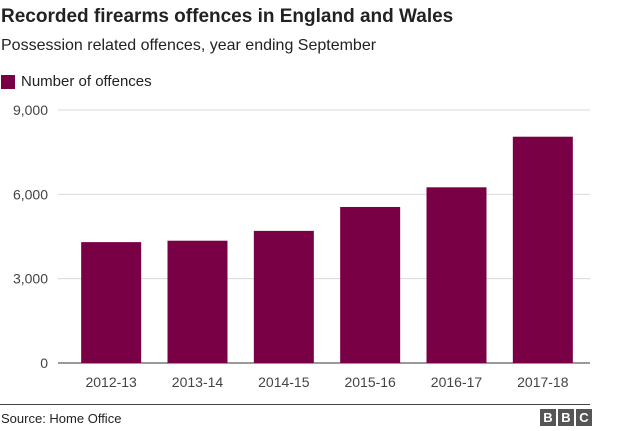  I want to click on bbc-logo: B B C, so click(566, 417).